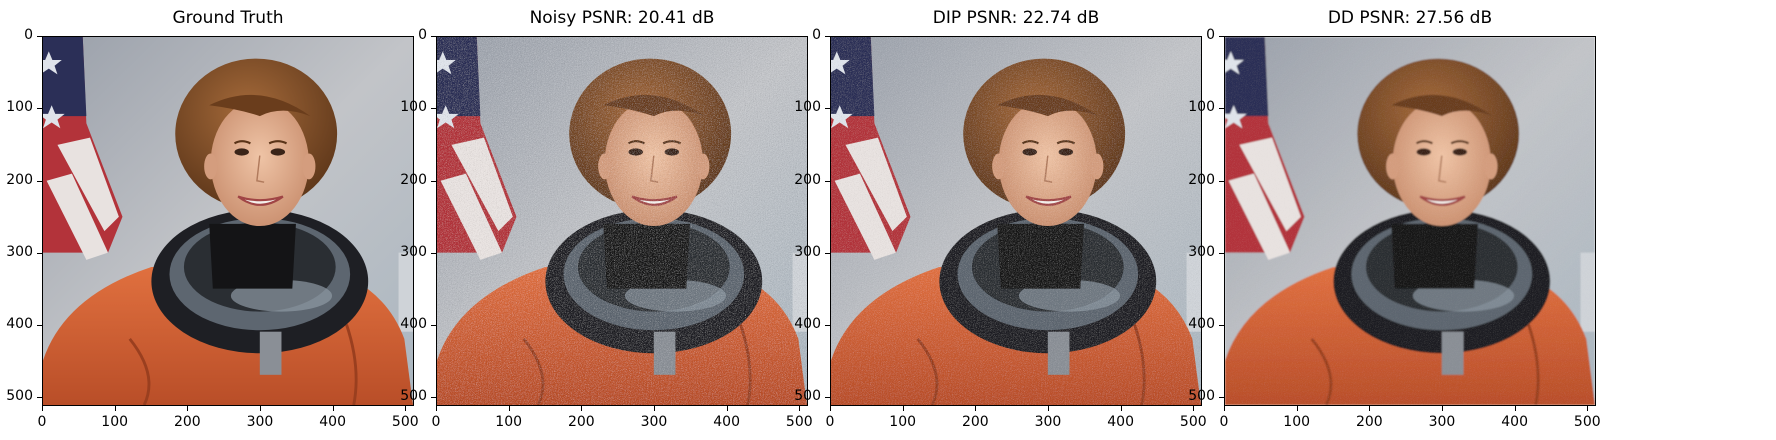 The image size is (1776, 440). Describe the element at coordinates (622, 18) in the screenshot. I see `subplot-title: Noisy PSNR: 20.41 dB` at that location.